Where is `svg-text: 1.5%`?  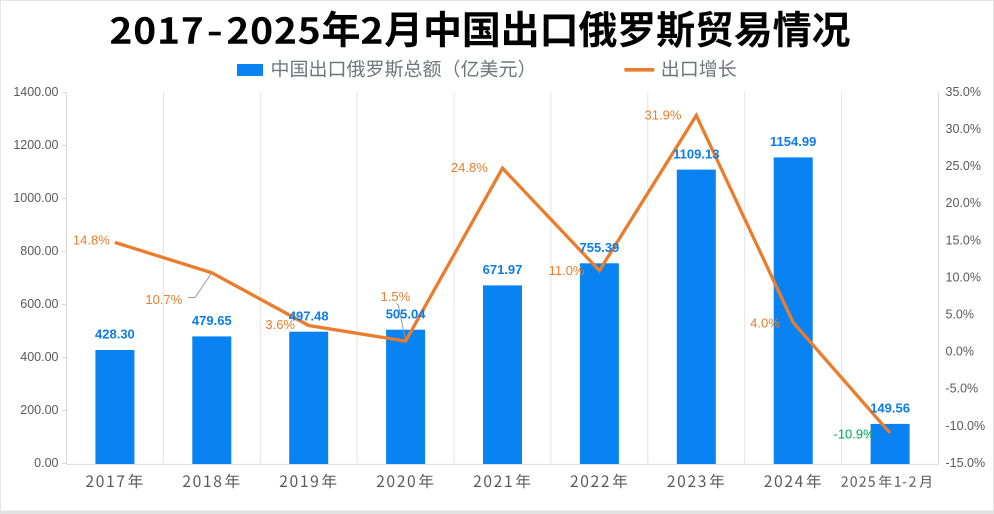 svg-text: 1.5% is located at coordinates (396, 296).